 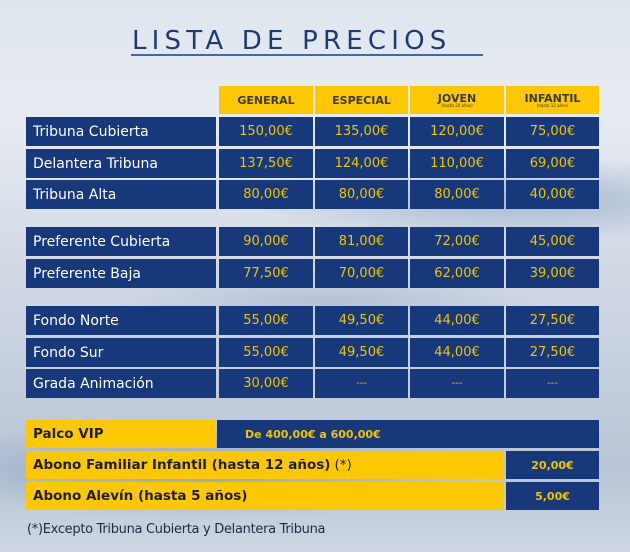 What do you see at coordinates (457, 131) in the screenshot?
I see `price-cell: 120,00€` at bounding box center [457, 131].